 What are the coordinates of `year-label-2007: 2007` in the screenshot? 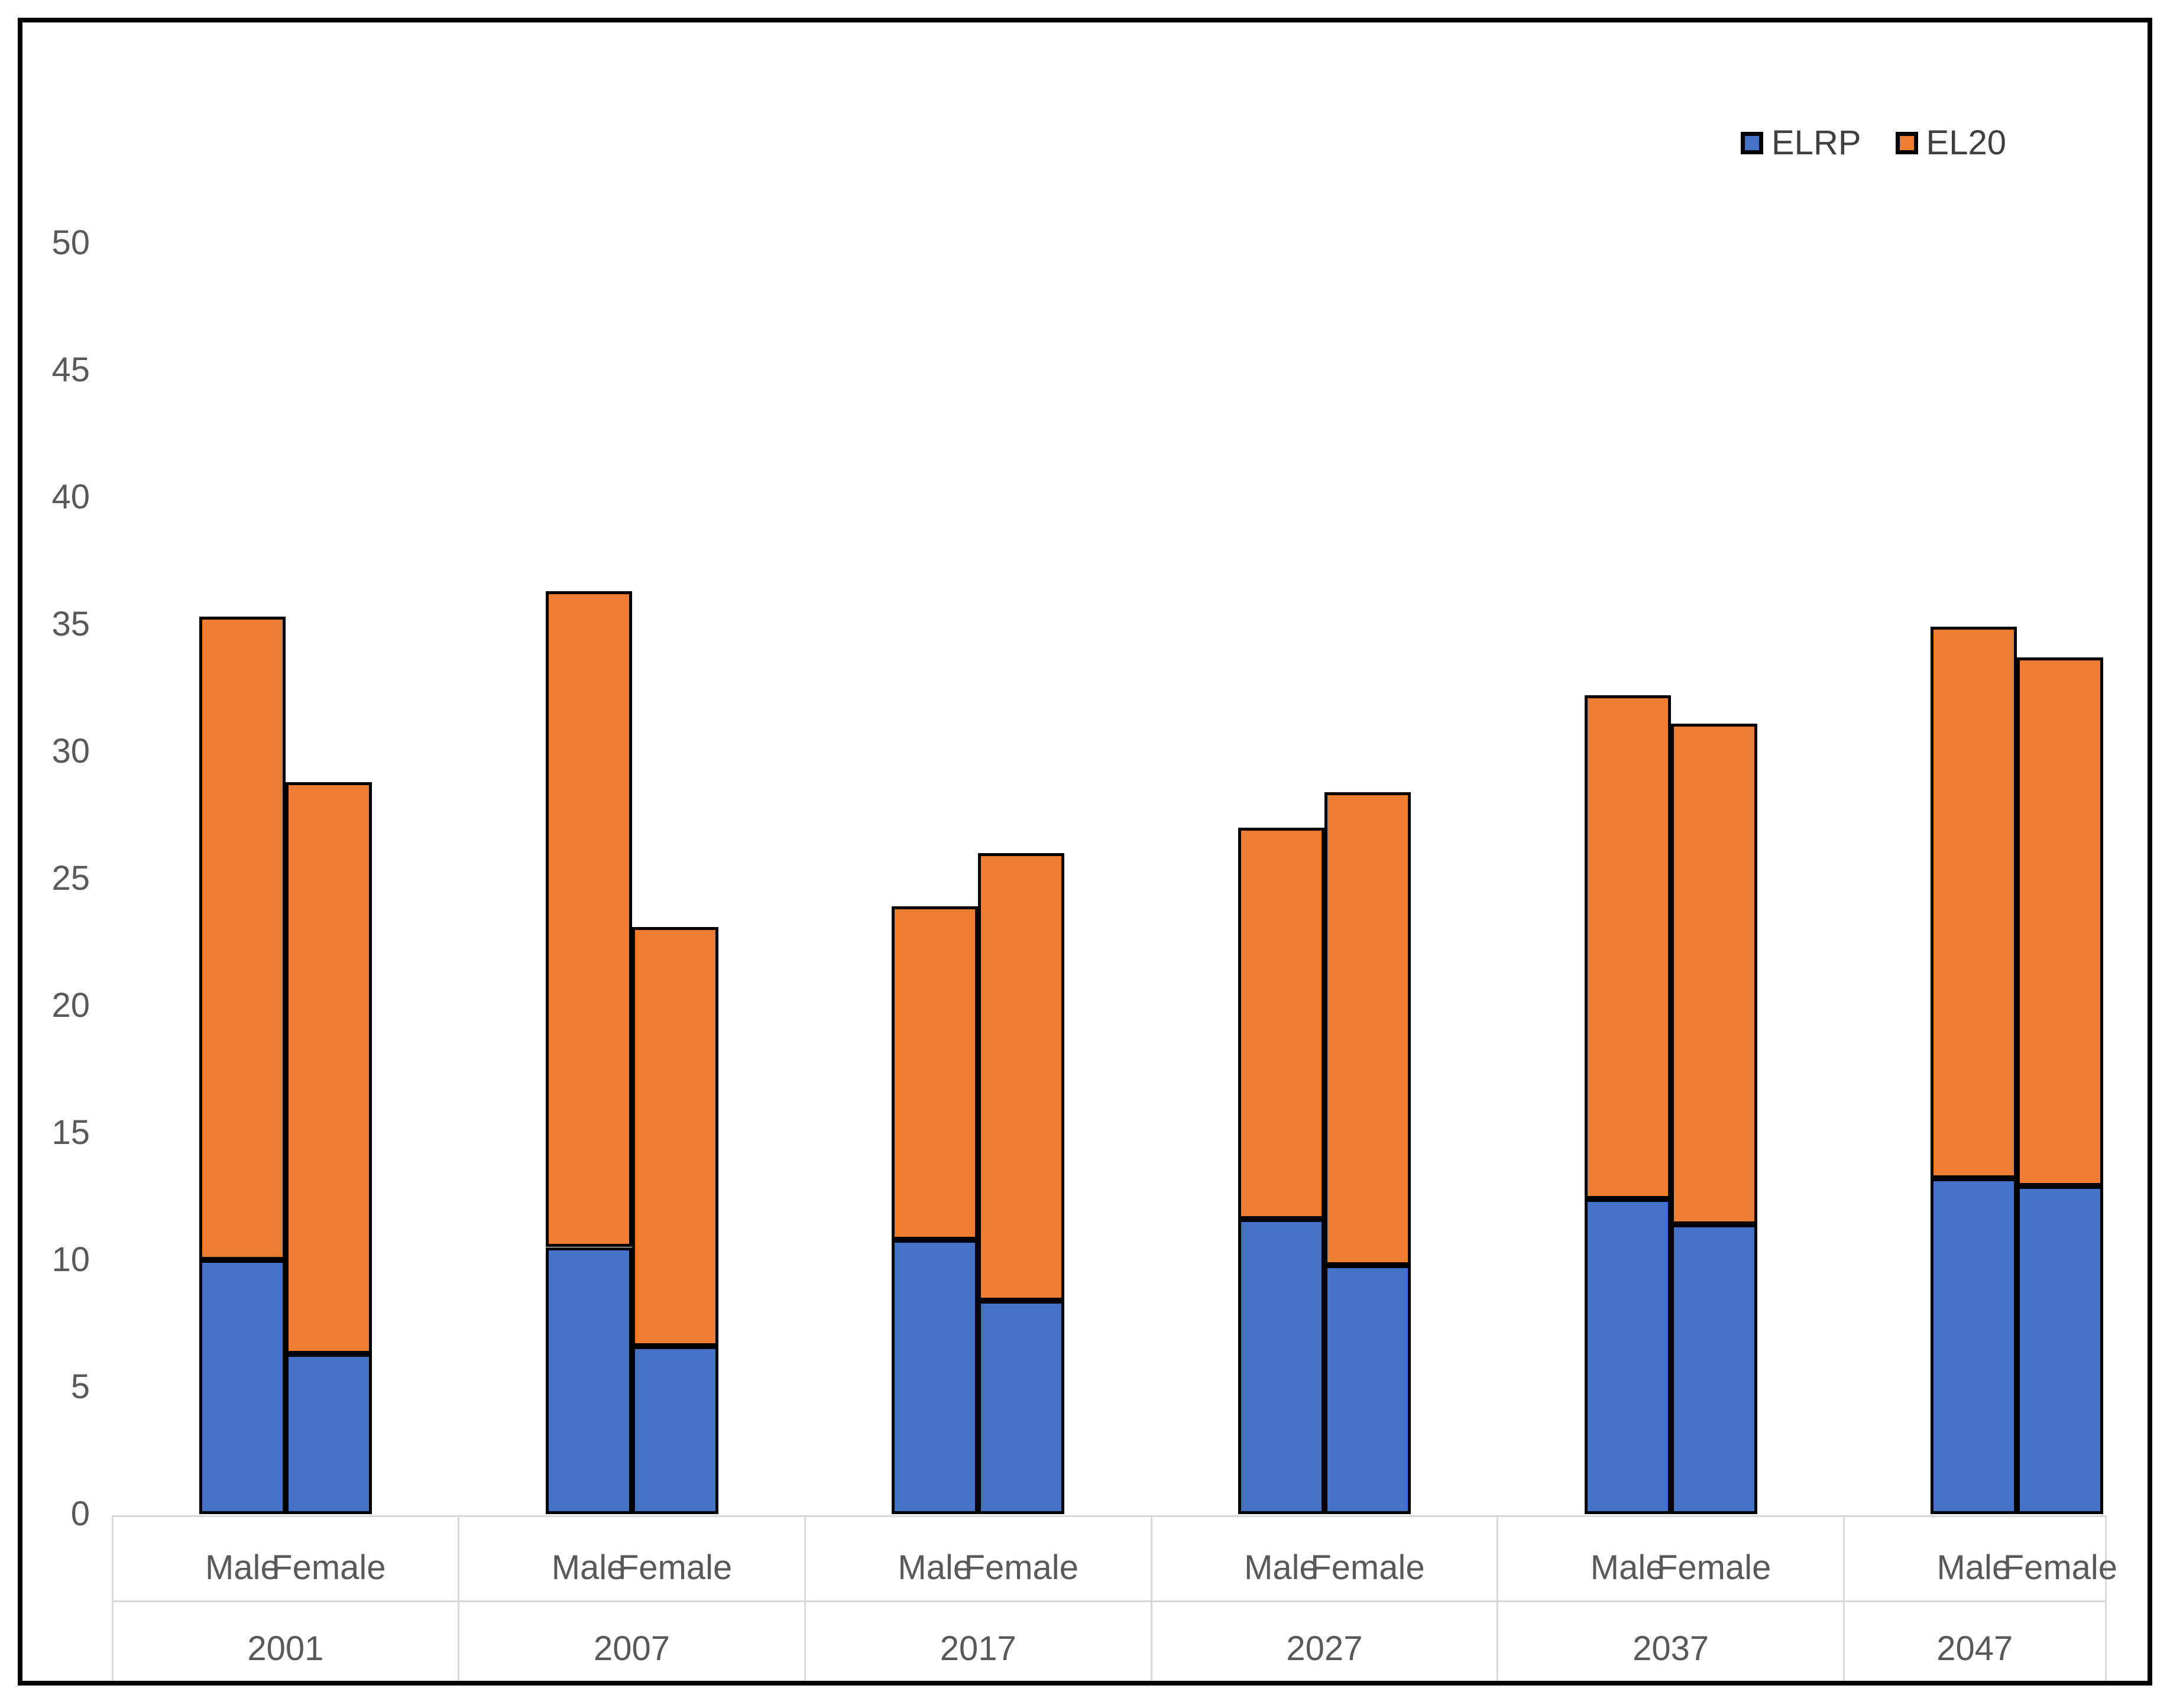 It's located at (632, 1648).